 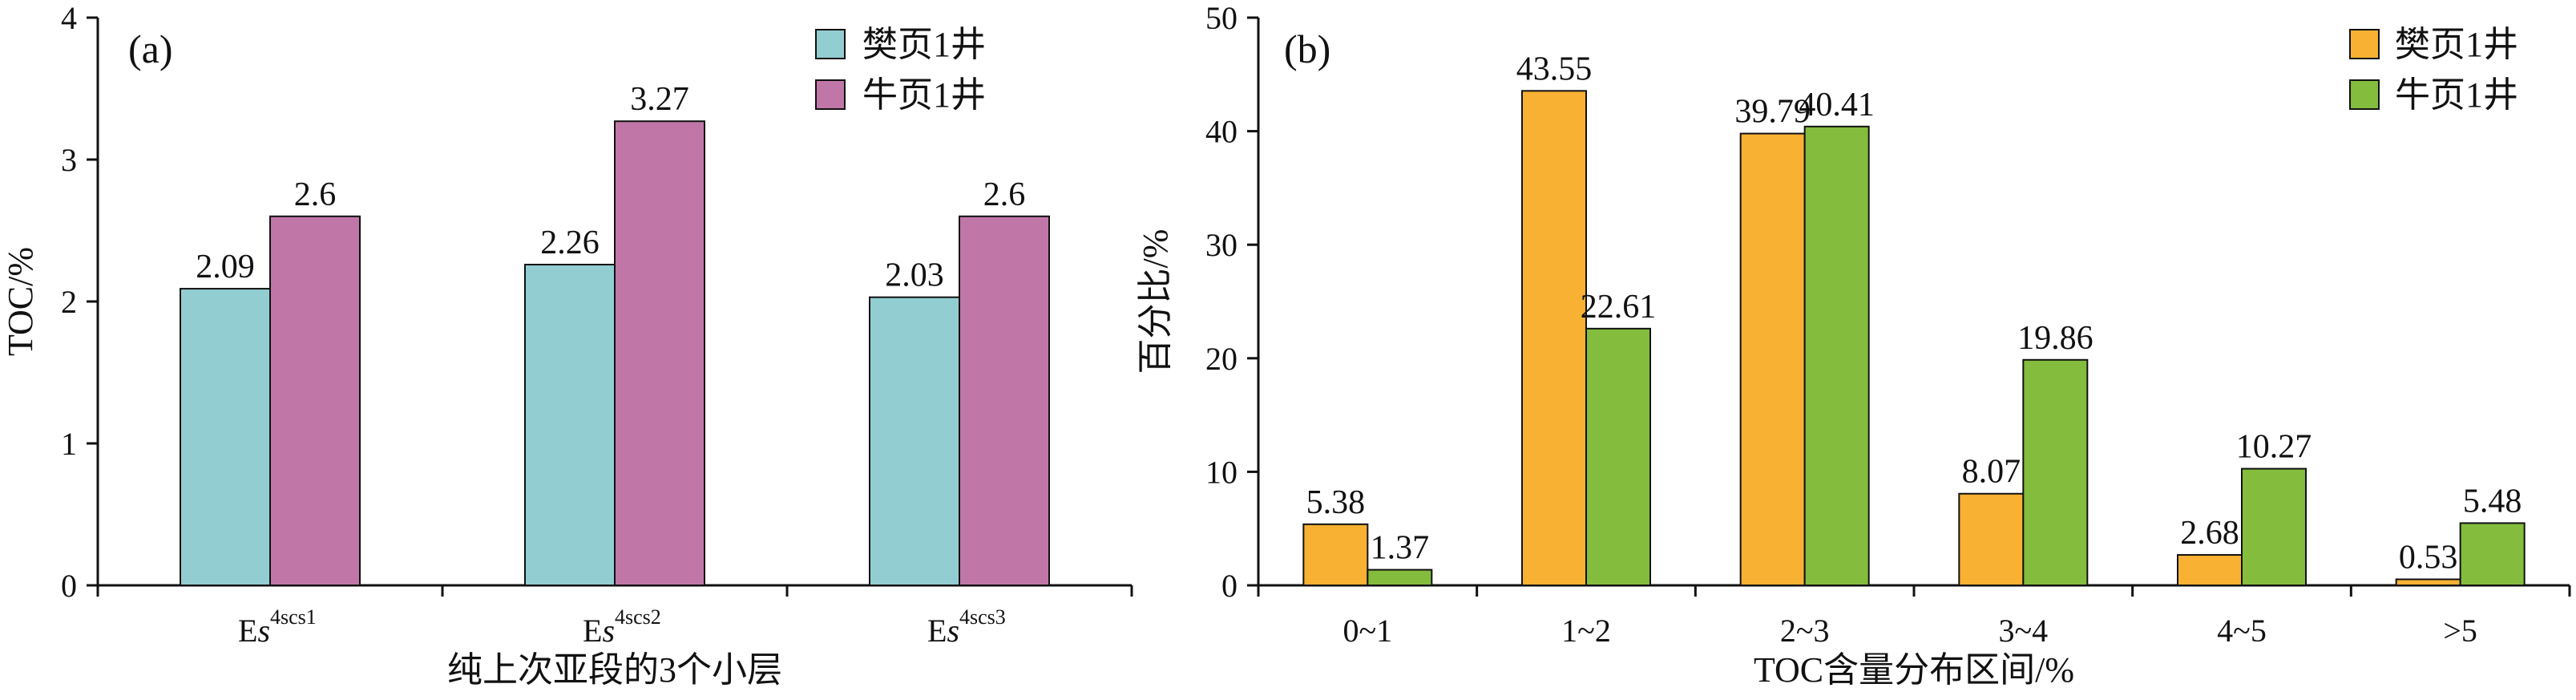 What do you see at coordinates (2056, 338) in the screenshot?
I see `data-label: 19.86` at bounding box center [2056, 338].